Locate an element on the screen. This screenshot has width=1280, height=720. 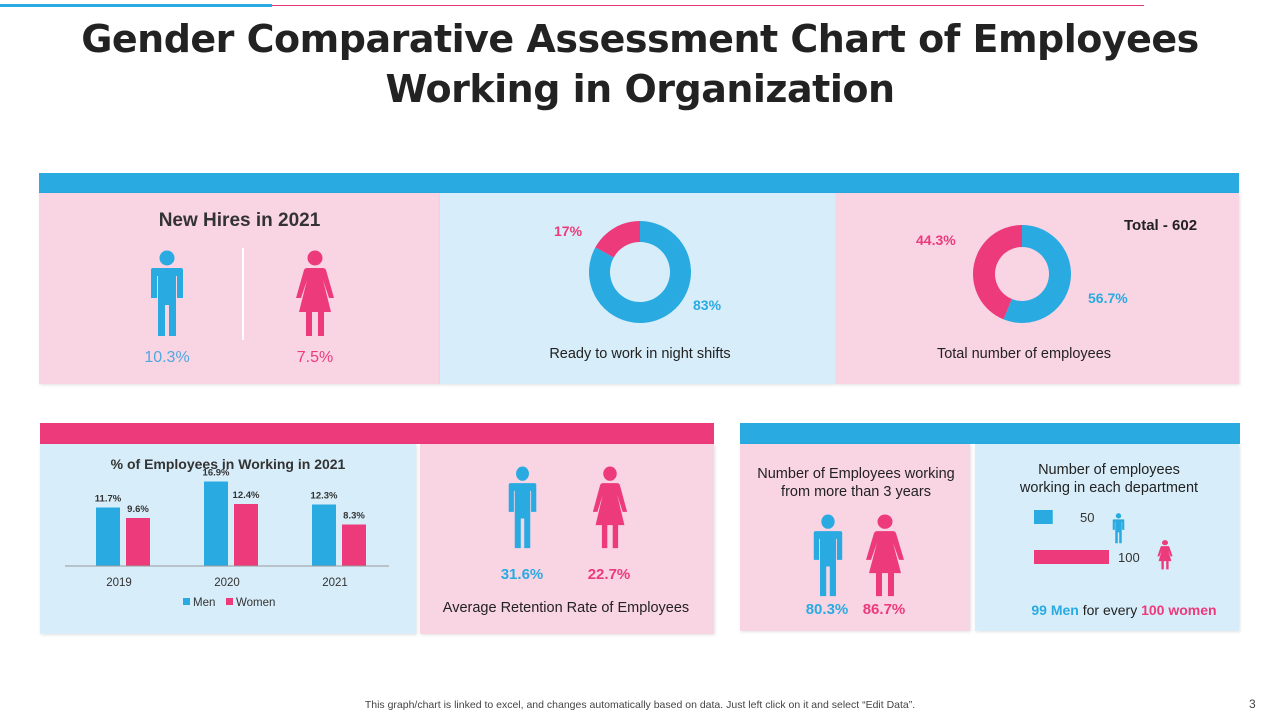
new-hires-women-value: 7.5% is located at coordinates (315, 357).